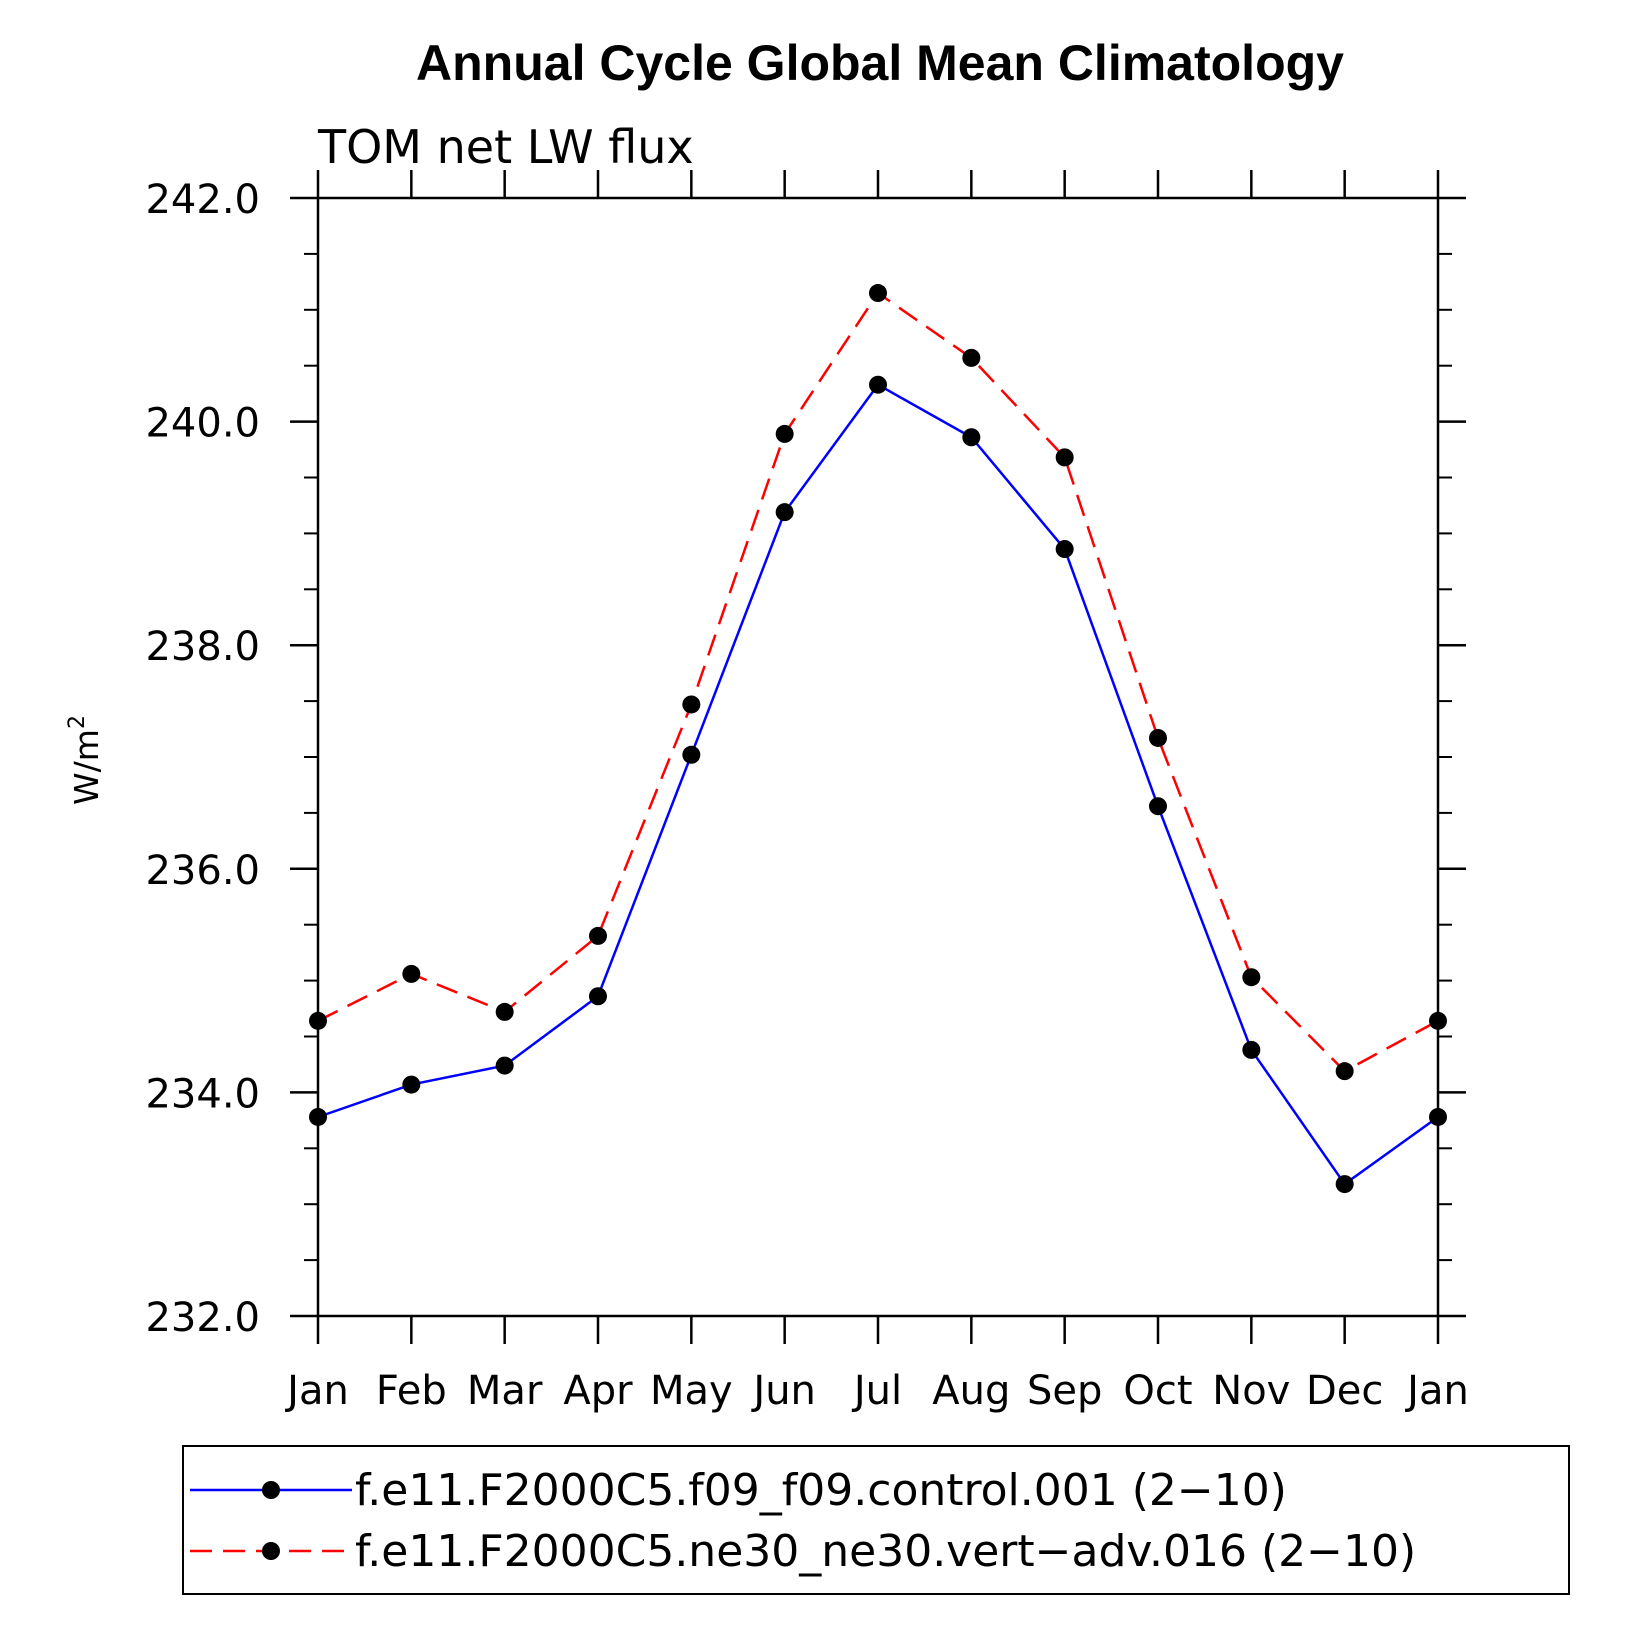  I want to click on legend-box, so click(876, 1520).